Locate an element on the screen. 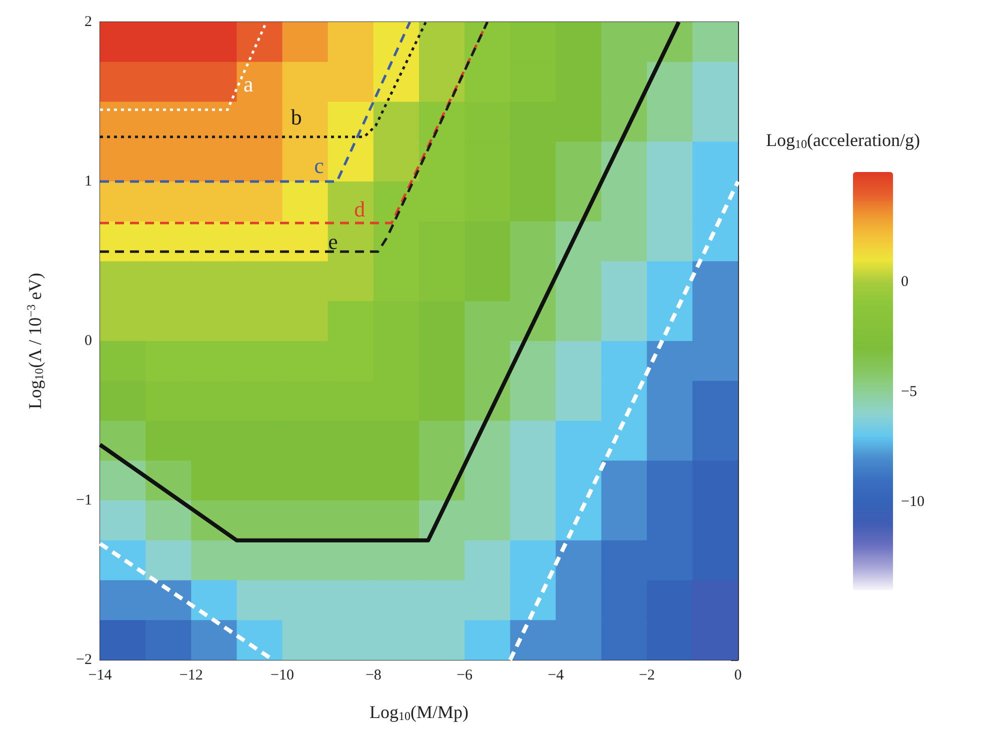  series-label: b is located at coordinates (296, 117).